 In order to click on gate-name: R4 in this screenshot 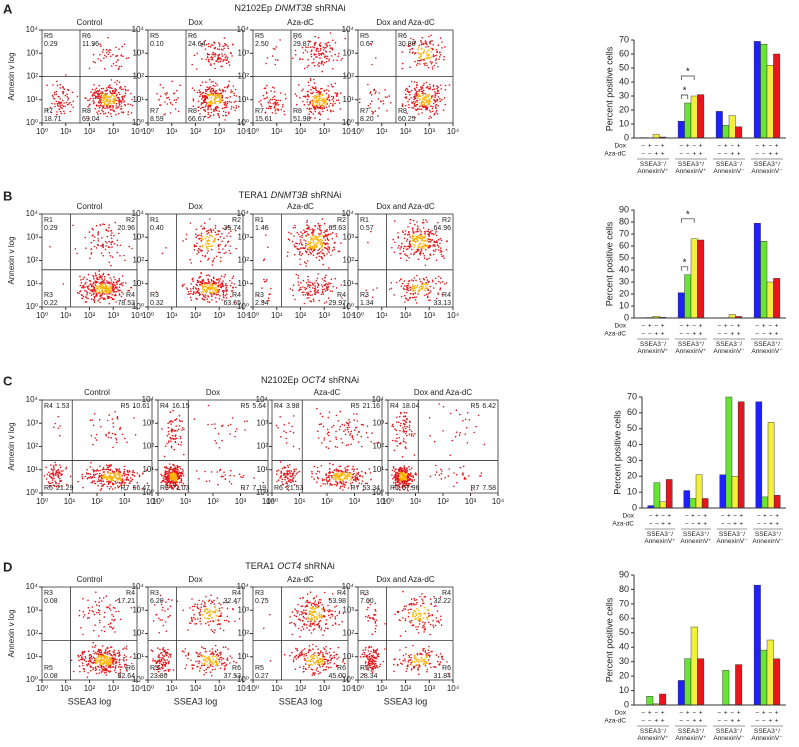, I will do `click(278, 406)`.